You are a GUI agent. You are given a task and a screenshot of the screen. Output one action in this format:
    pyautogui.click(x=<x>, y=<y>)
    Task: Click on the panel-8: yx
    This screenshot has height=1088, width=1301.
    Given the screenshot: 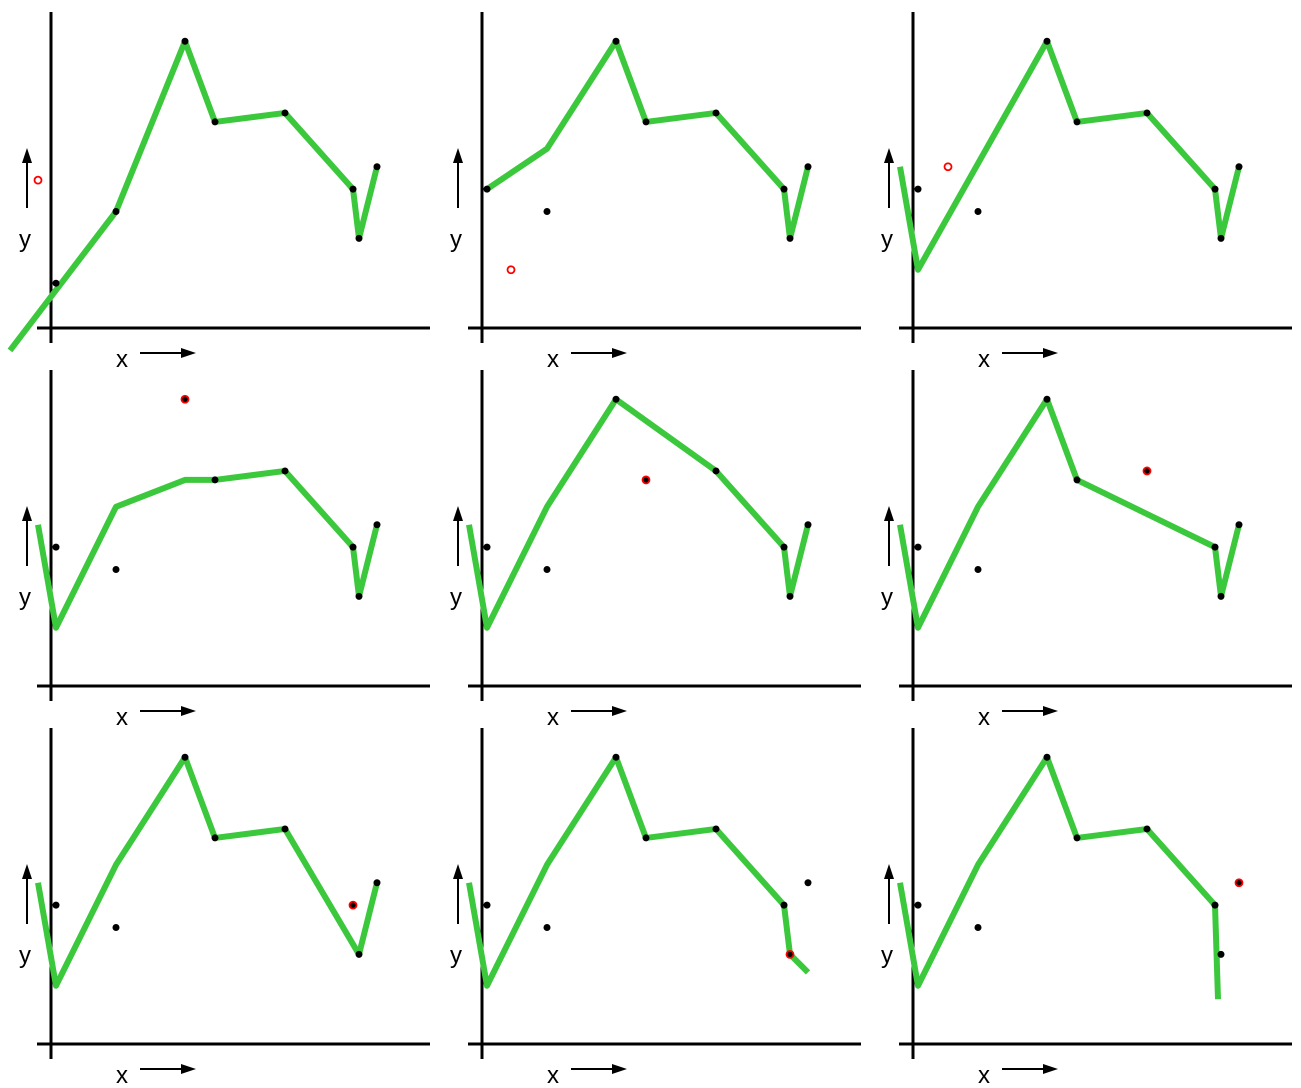 What is the action you would take?
    pyautogui.click(x=655, y=908)
    